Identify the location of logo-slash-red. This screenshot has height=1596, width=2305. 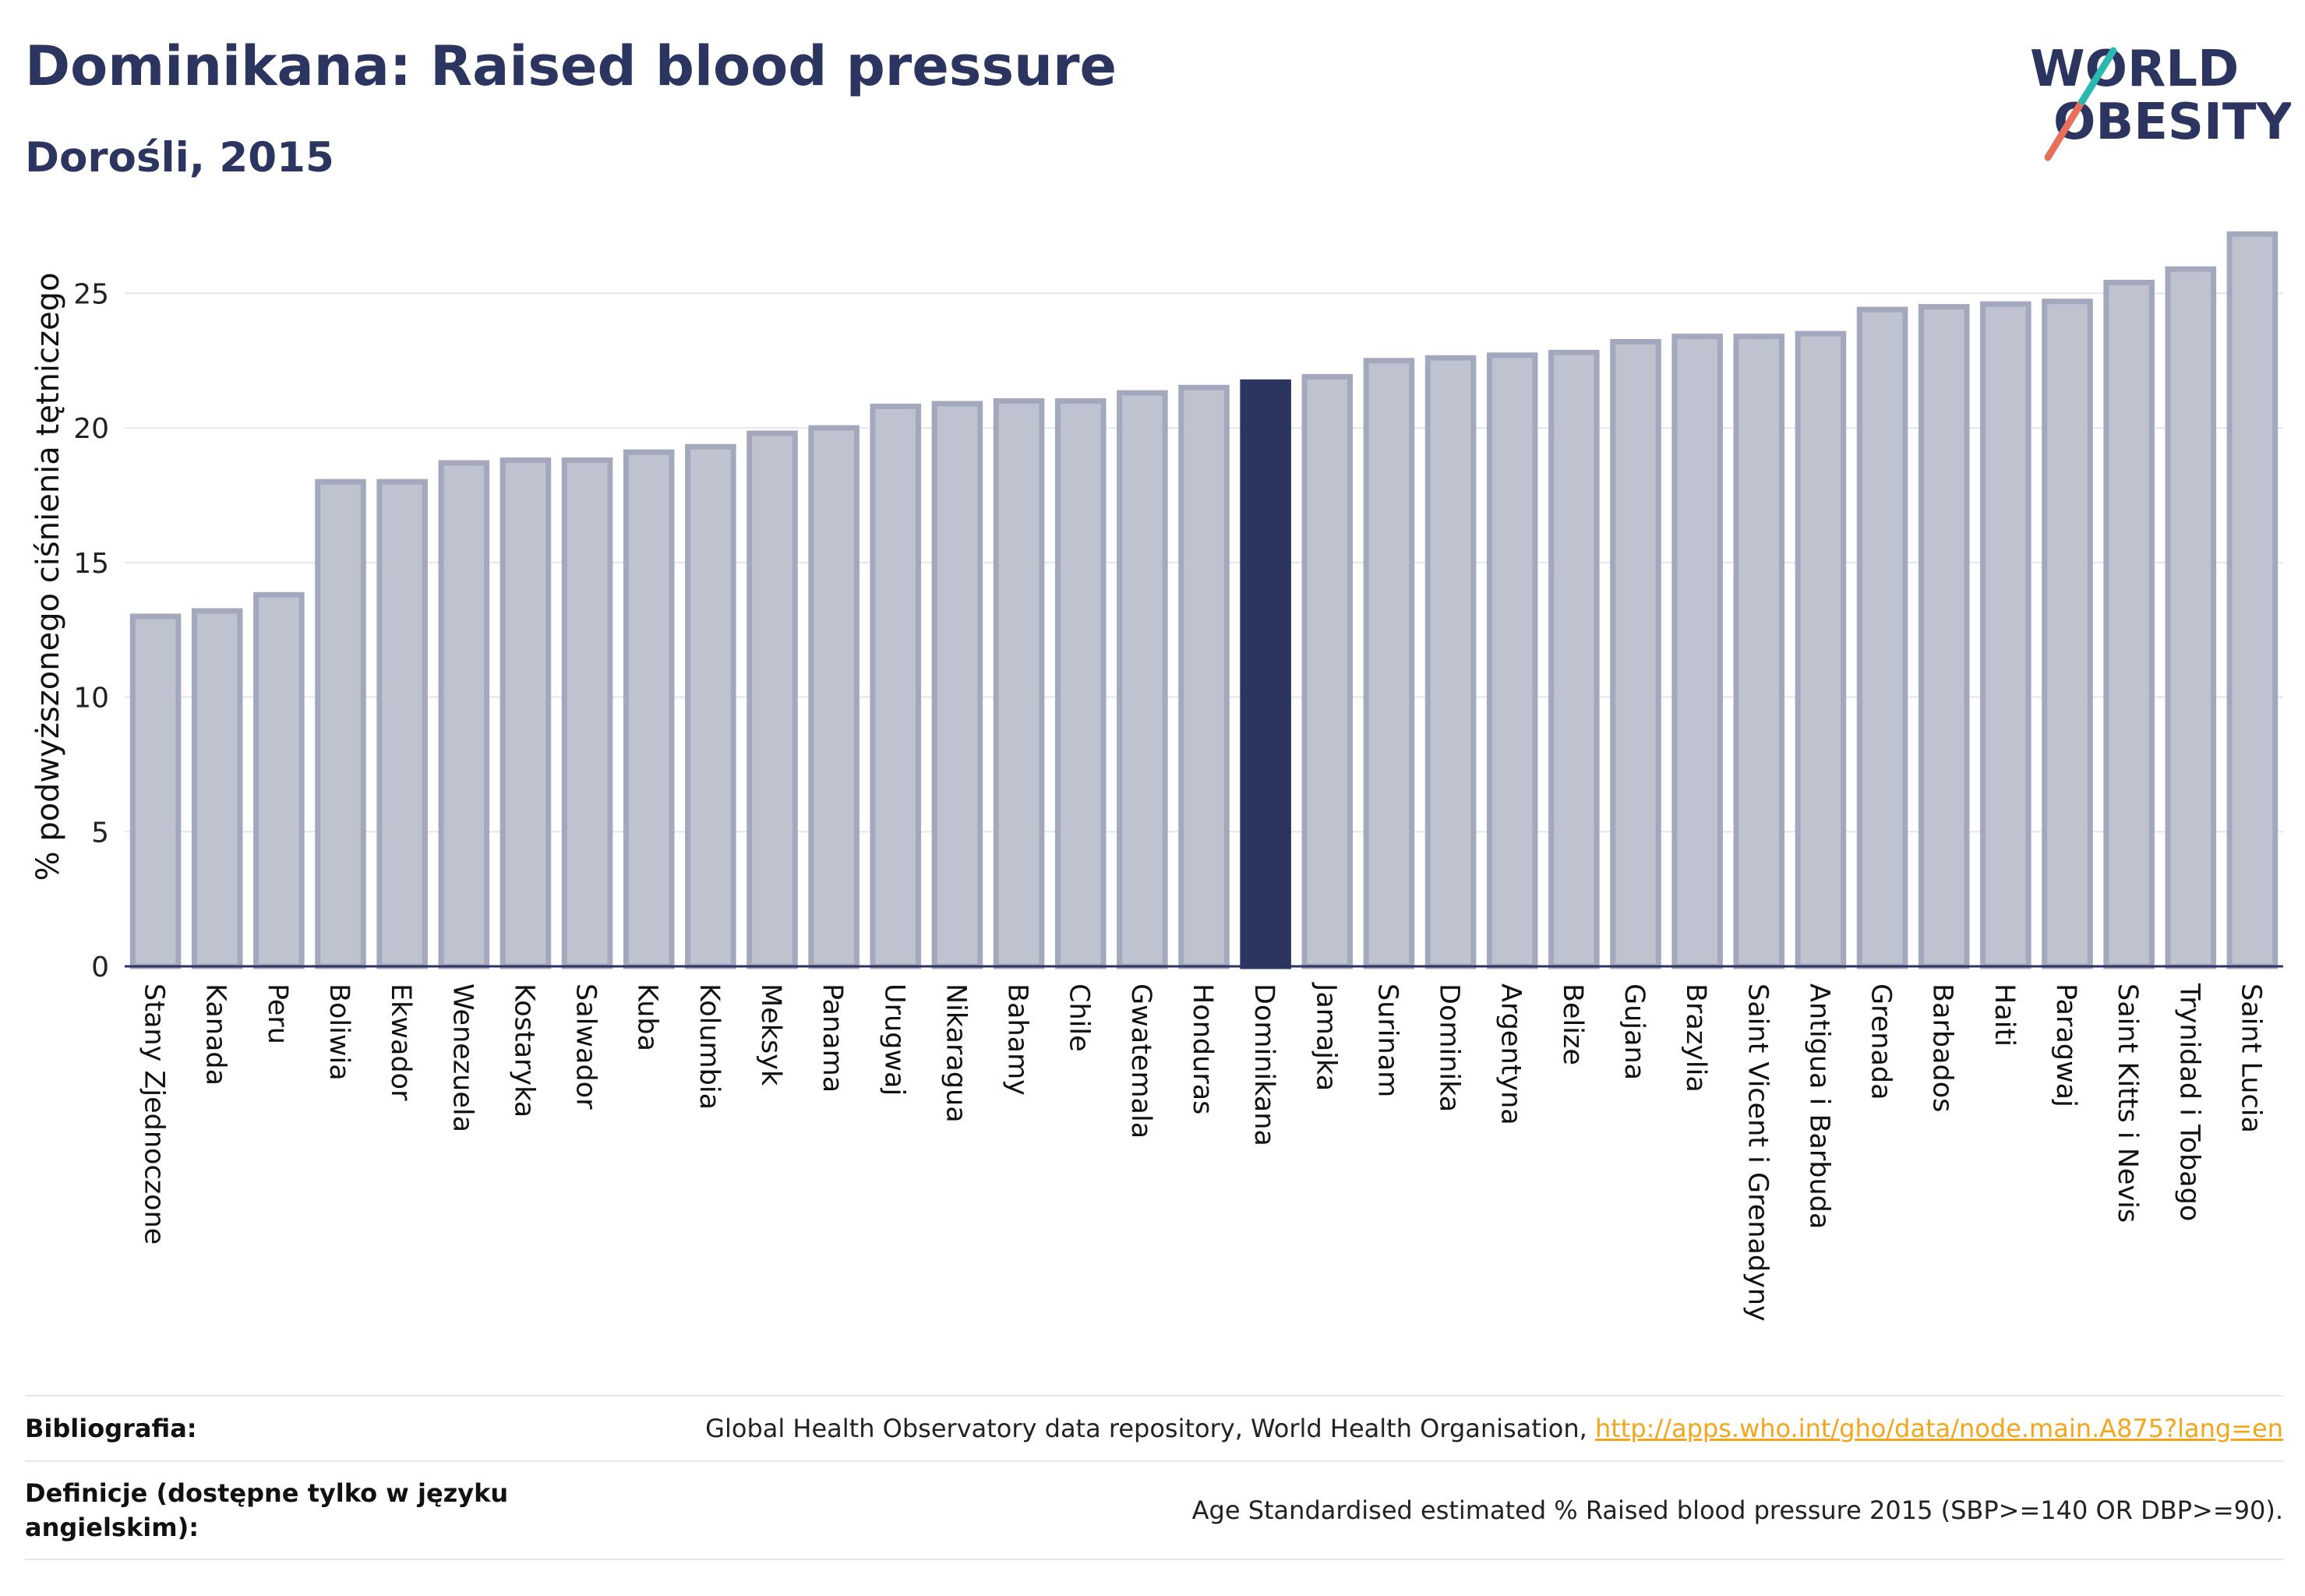
(2065, 129).